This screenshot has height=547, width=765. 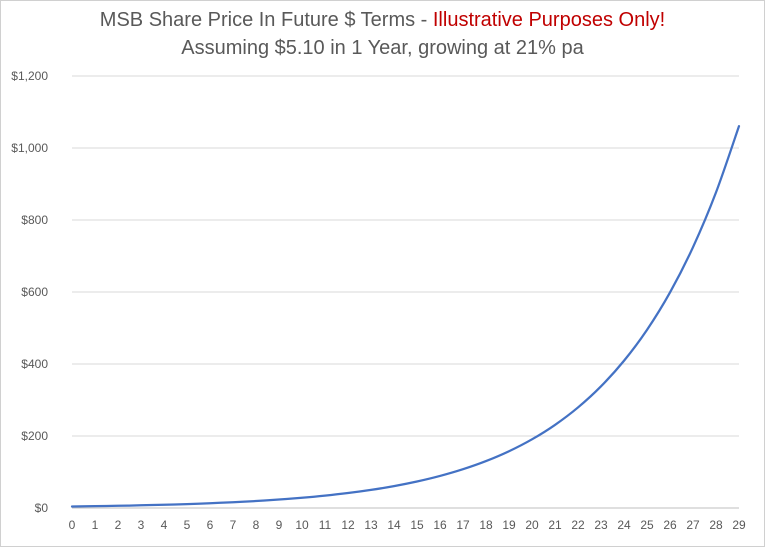 I want to click on chart-title-emphasis: Illustrative Purposes Only!, so click(x=549, y=20).